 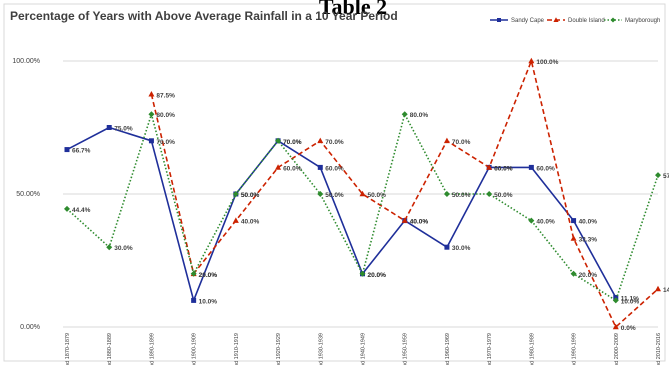 What do you see at coordinates (588, 239) in the screenshot?
I see `data-label: 33.3%` at bounding box center [588, 239].